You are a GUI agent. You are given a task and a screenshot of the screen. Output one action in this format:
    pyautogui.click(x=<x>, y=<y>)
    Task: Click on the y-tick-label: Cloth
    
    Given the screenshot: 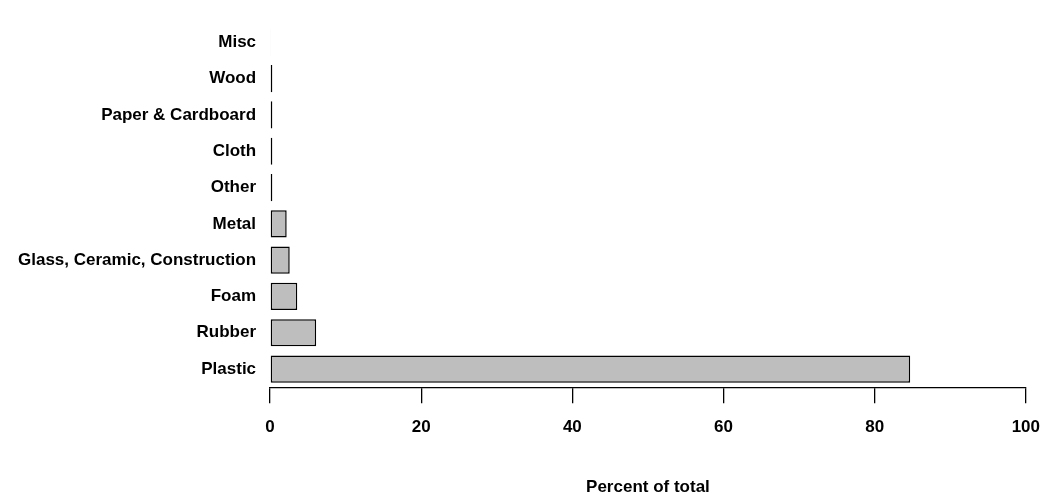 What is the action you would take?
    pyautogui.click(x=234, y=150)
    